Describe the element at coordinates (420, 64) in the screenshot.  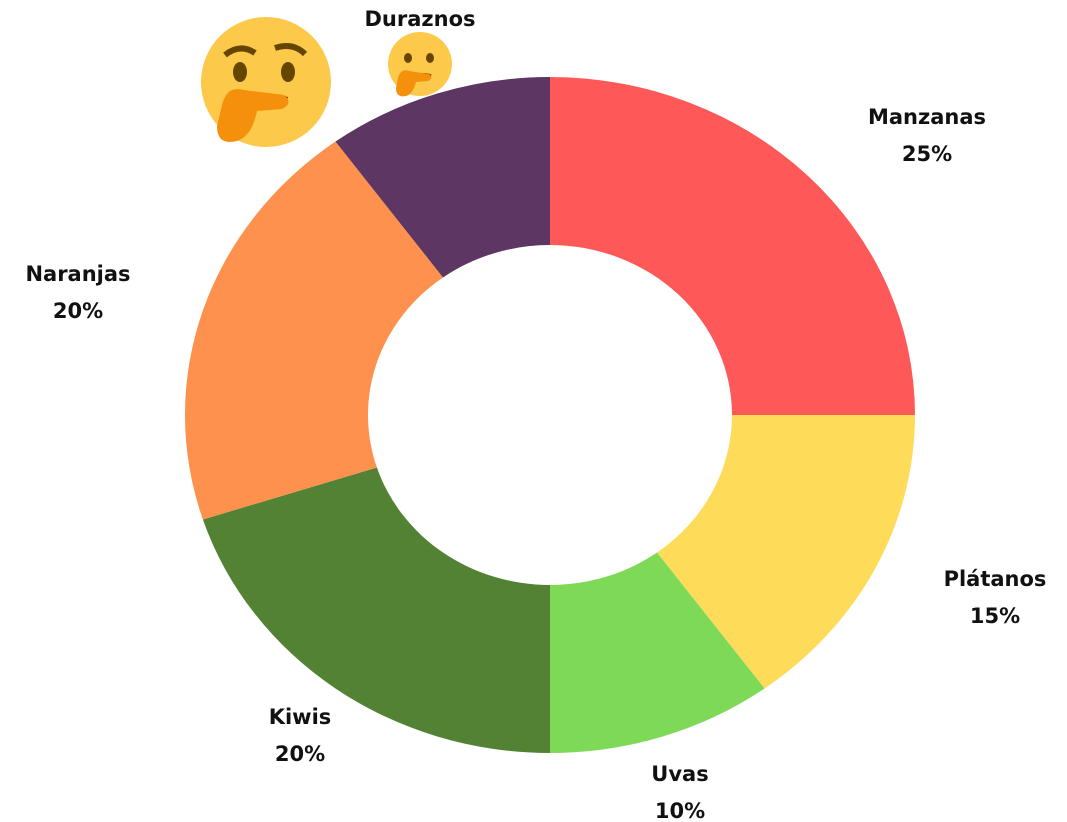
I see `thinking-emoji-small` at that location.